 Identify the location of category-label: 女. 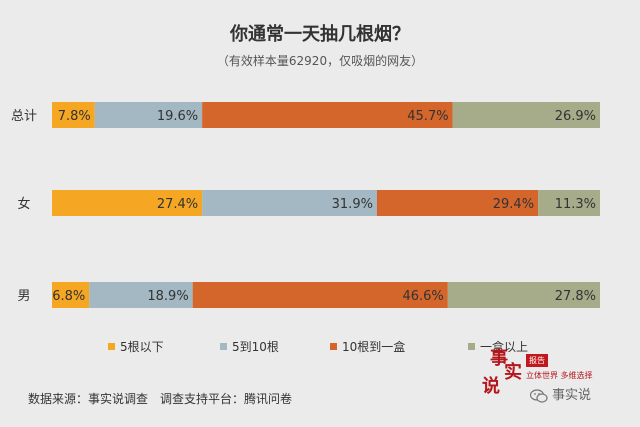
(23, 204).